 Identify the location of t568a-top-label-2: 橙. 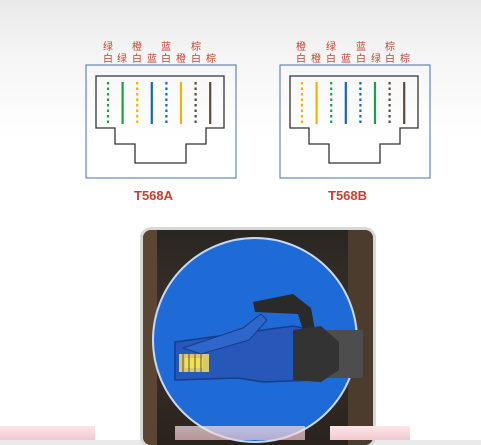
(137, 47).